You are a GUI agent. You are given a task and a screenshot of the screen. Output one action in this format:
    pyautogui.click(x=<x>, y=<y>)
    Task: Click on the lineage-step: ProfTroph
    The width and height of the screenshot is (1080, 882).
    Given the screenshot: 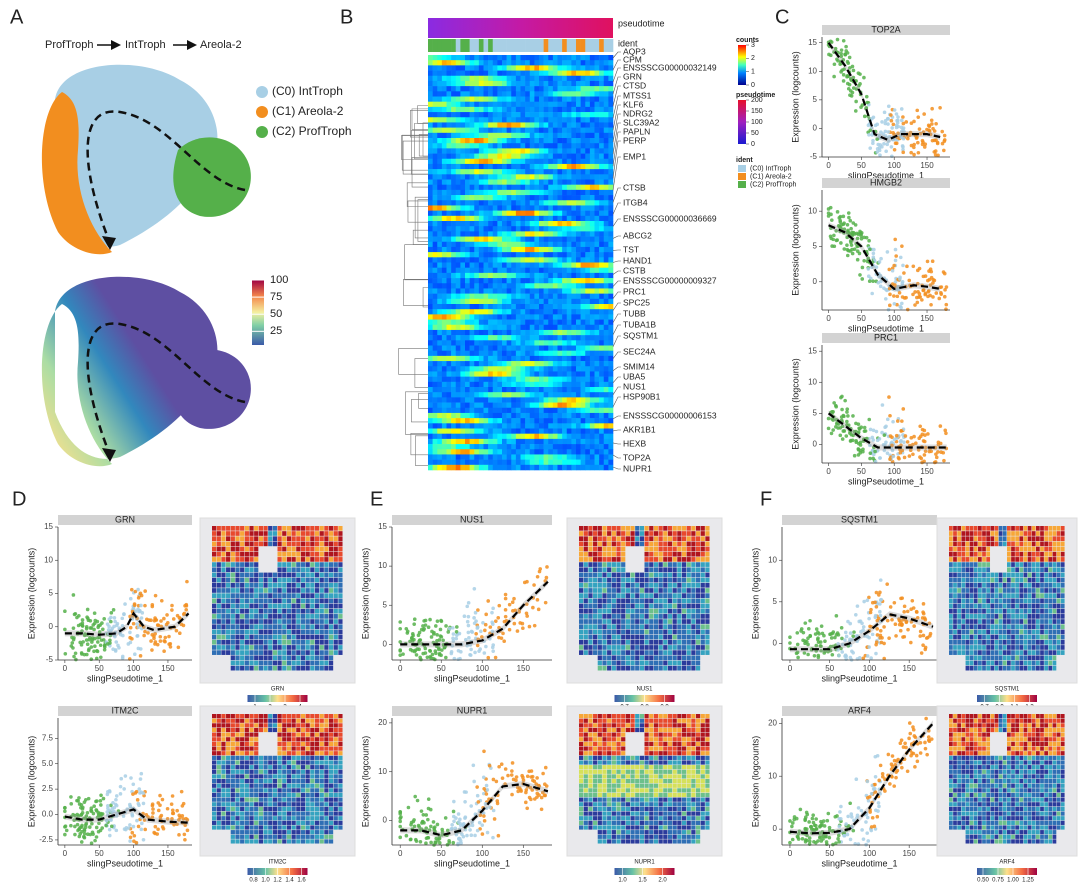 What is the action you would take?
    pyautogui.click(x=69, y=45)
    